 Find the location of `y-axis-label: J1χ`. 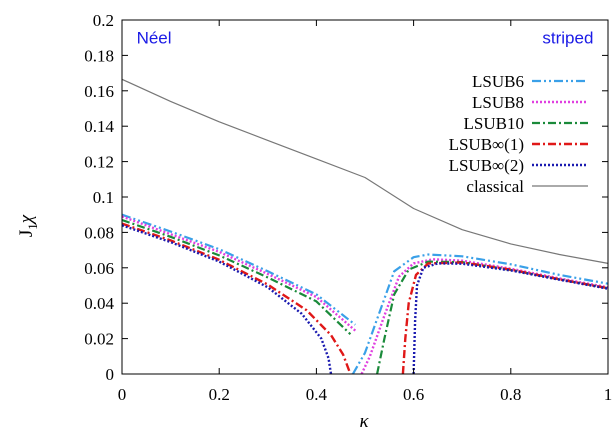

y-axis-label: J1χ is located at coordinates (28, 225).